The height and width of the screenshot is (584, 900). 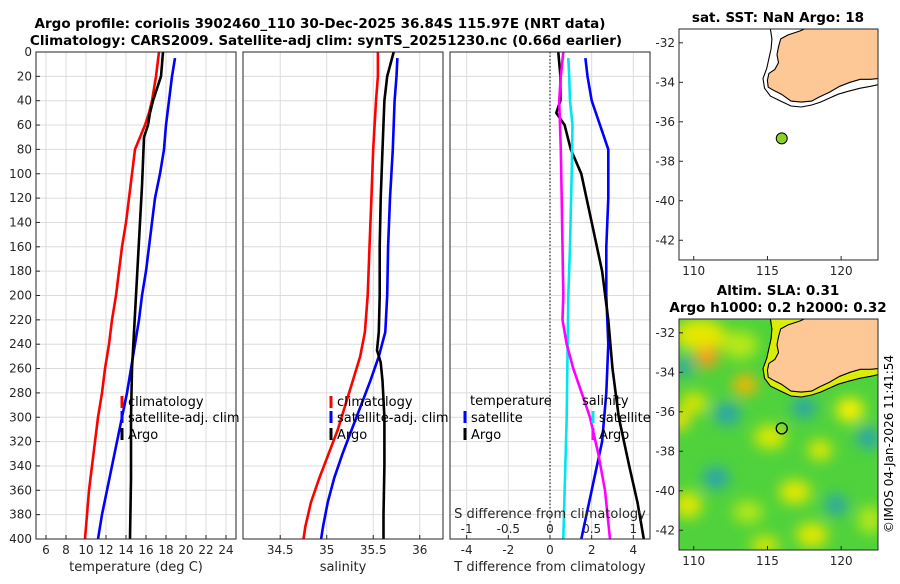 I want to click on y-tick-label: 200, so click(x=20, y=296).